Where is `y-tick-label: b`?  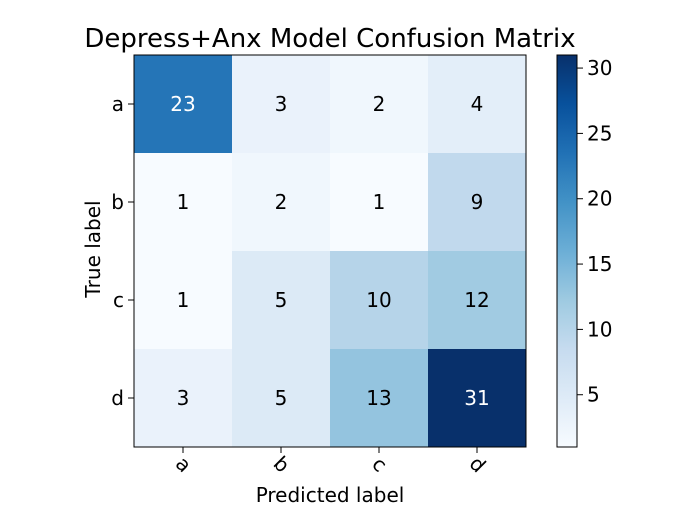 y-tick-label: b is located at coordinates (117, 202).